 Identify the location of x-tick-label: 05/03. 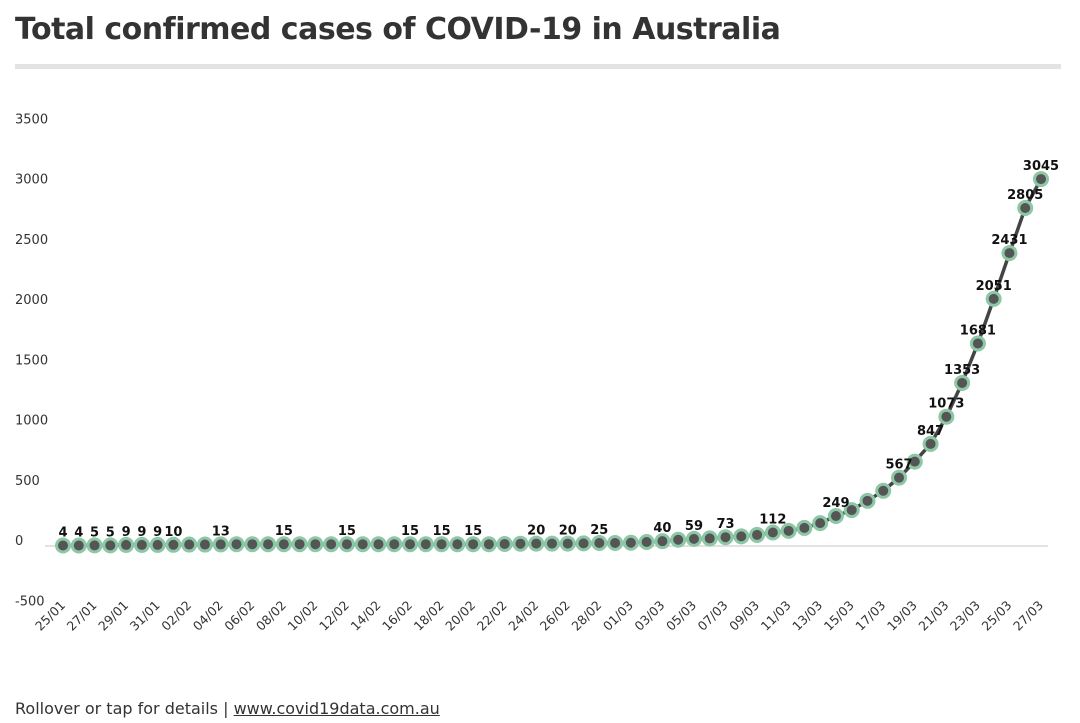
(681, 616).